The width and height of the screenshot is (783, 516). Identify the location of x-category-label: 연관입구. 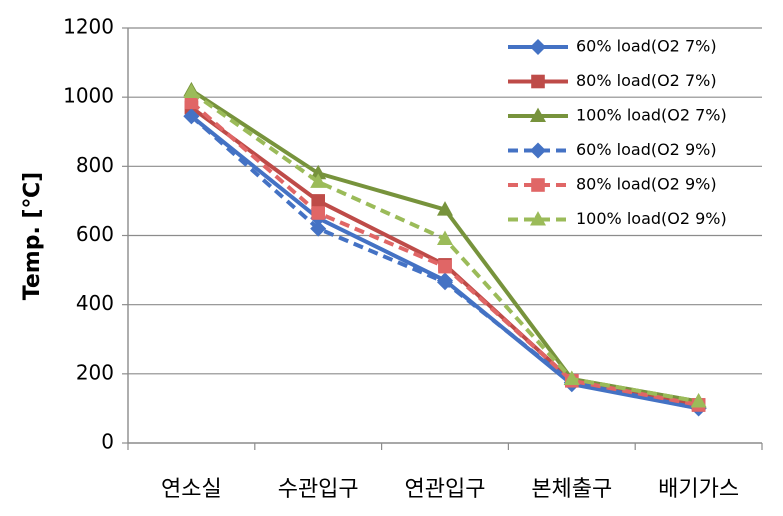
(445, 489).